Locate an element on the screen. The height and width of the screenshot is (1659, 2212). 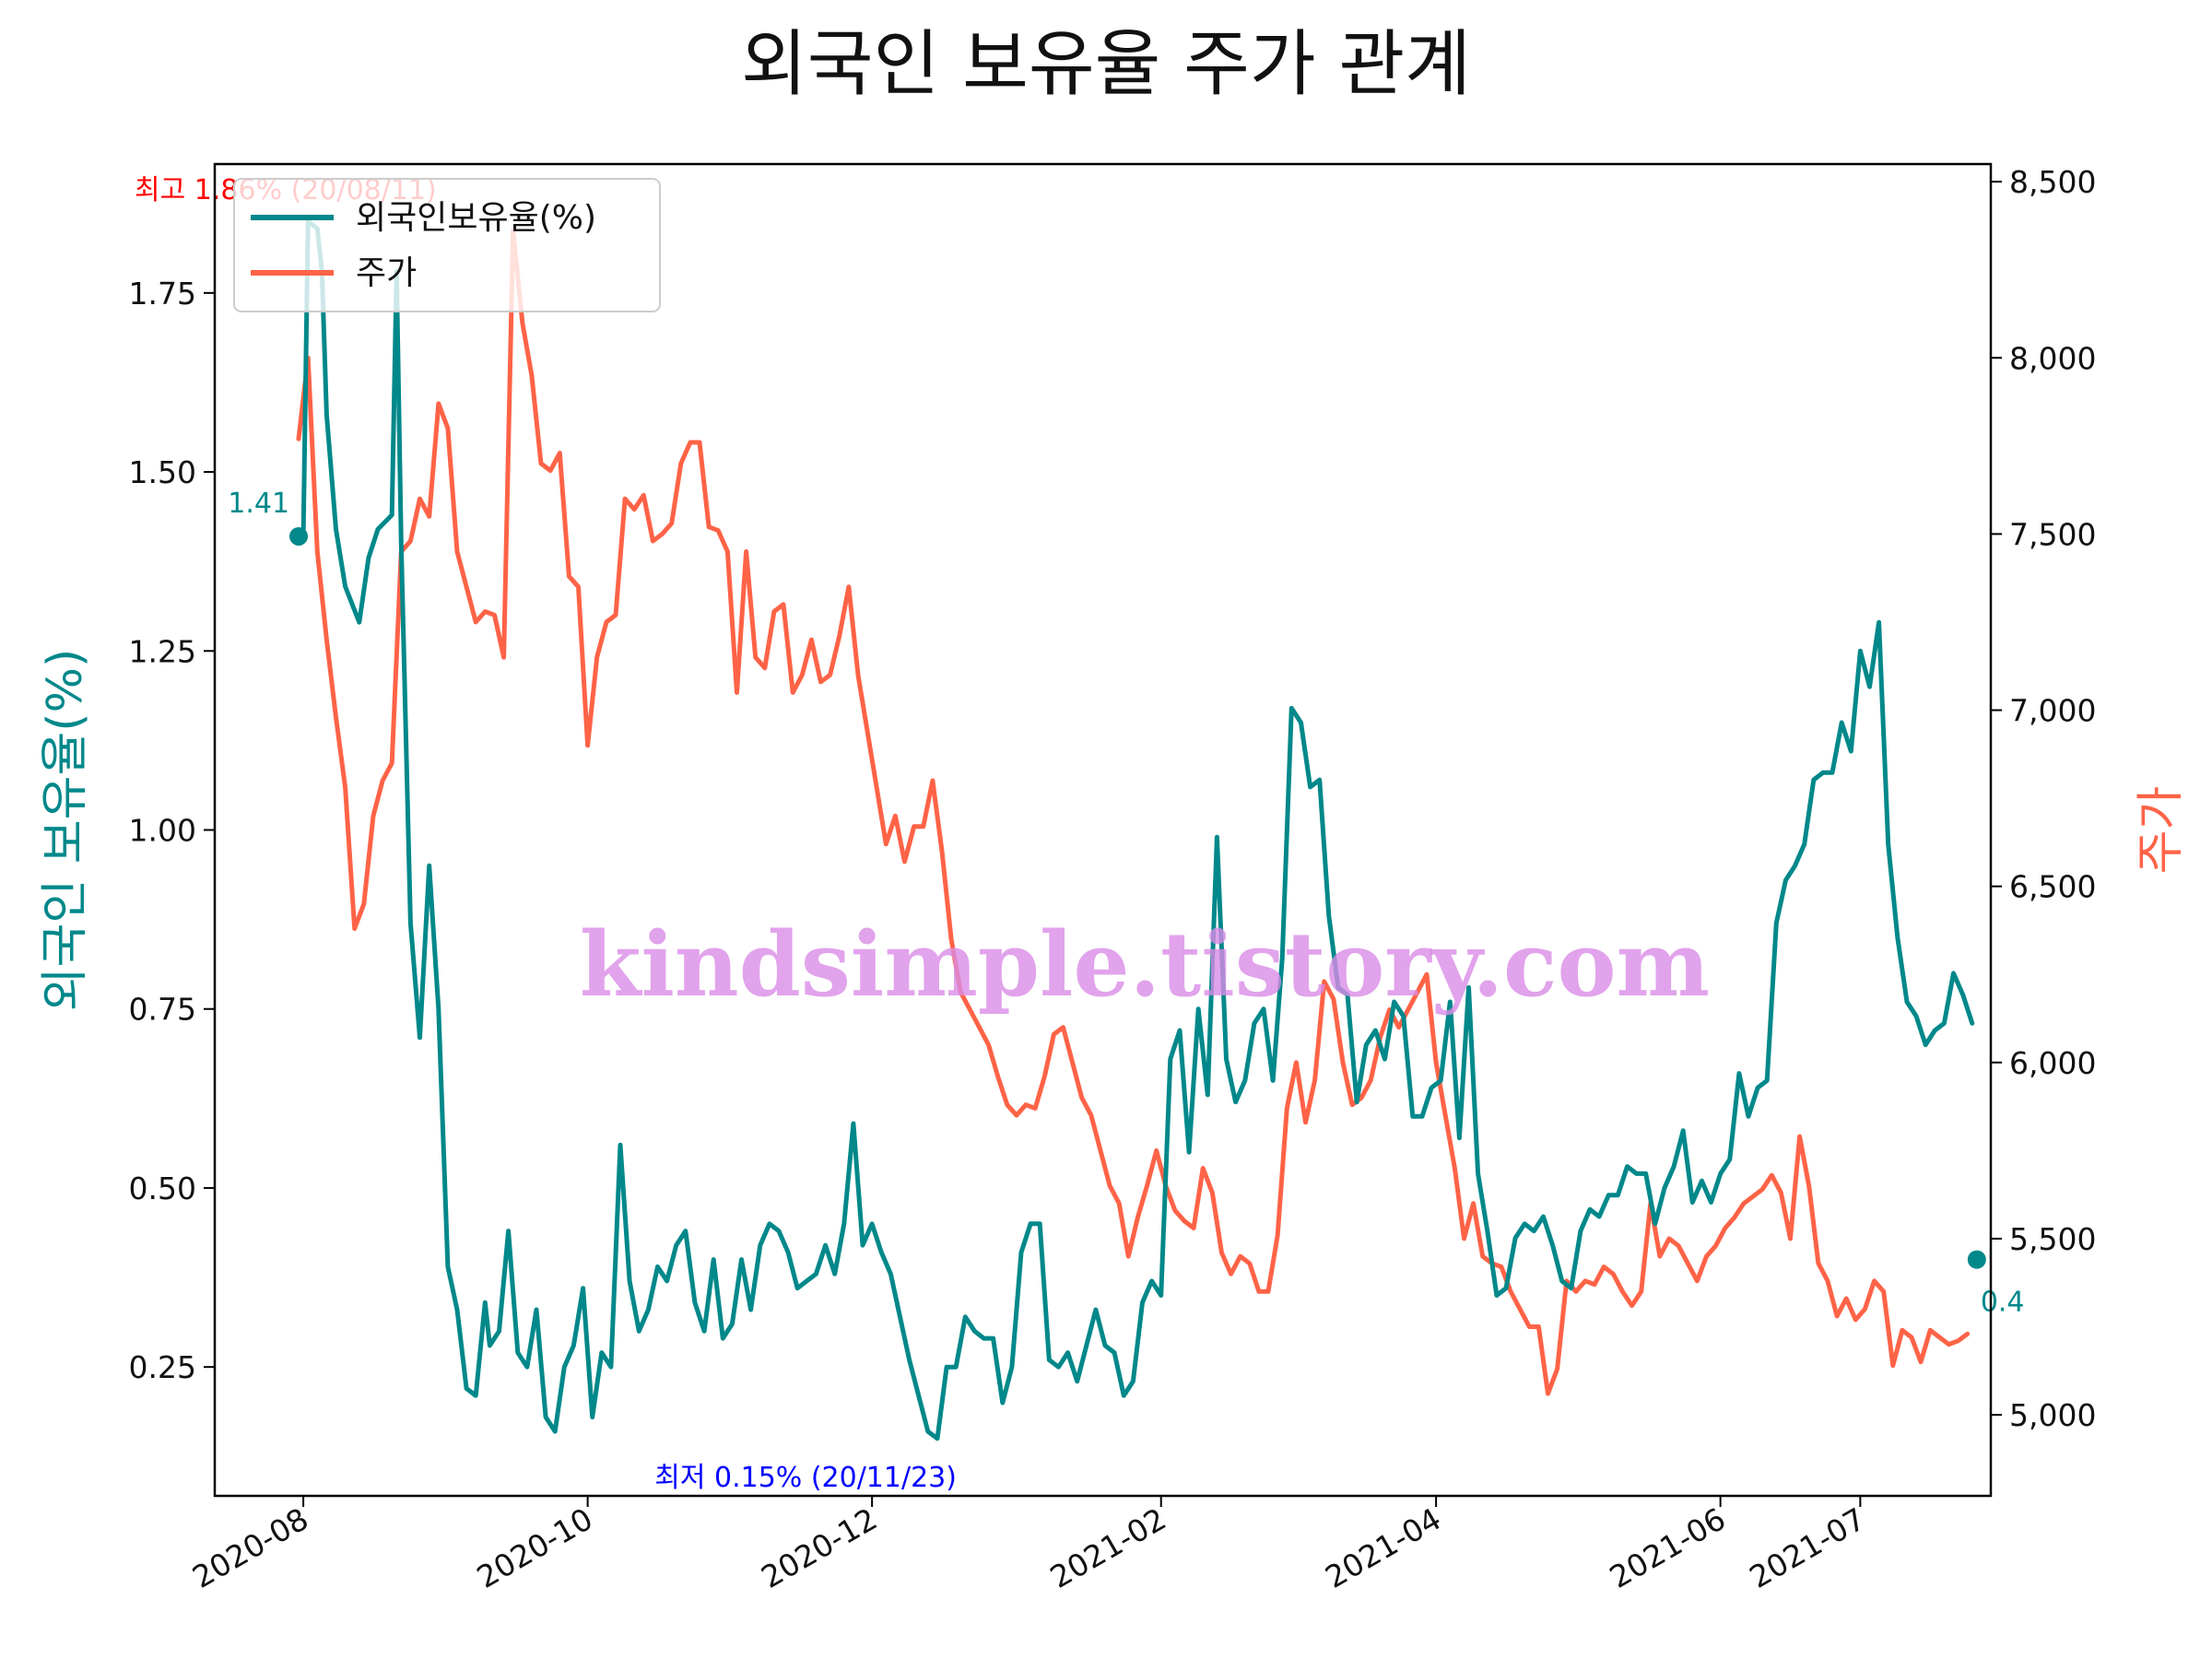
chart-title: 외국인 보유율 주가 관계 is located at coordinates (1106, 64).